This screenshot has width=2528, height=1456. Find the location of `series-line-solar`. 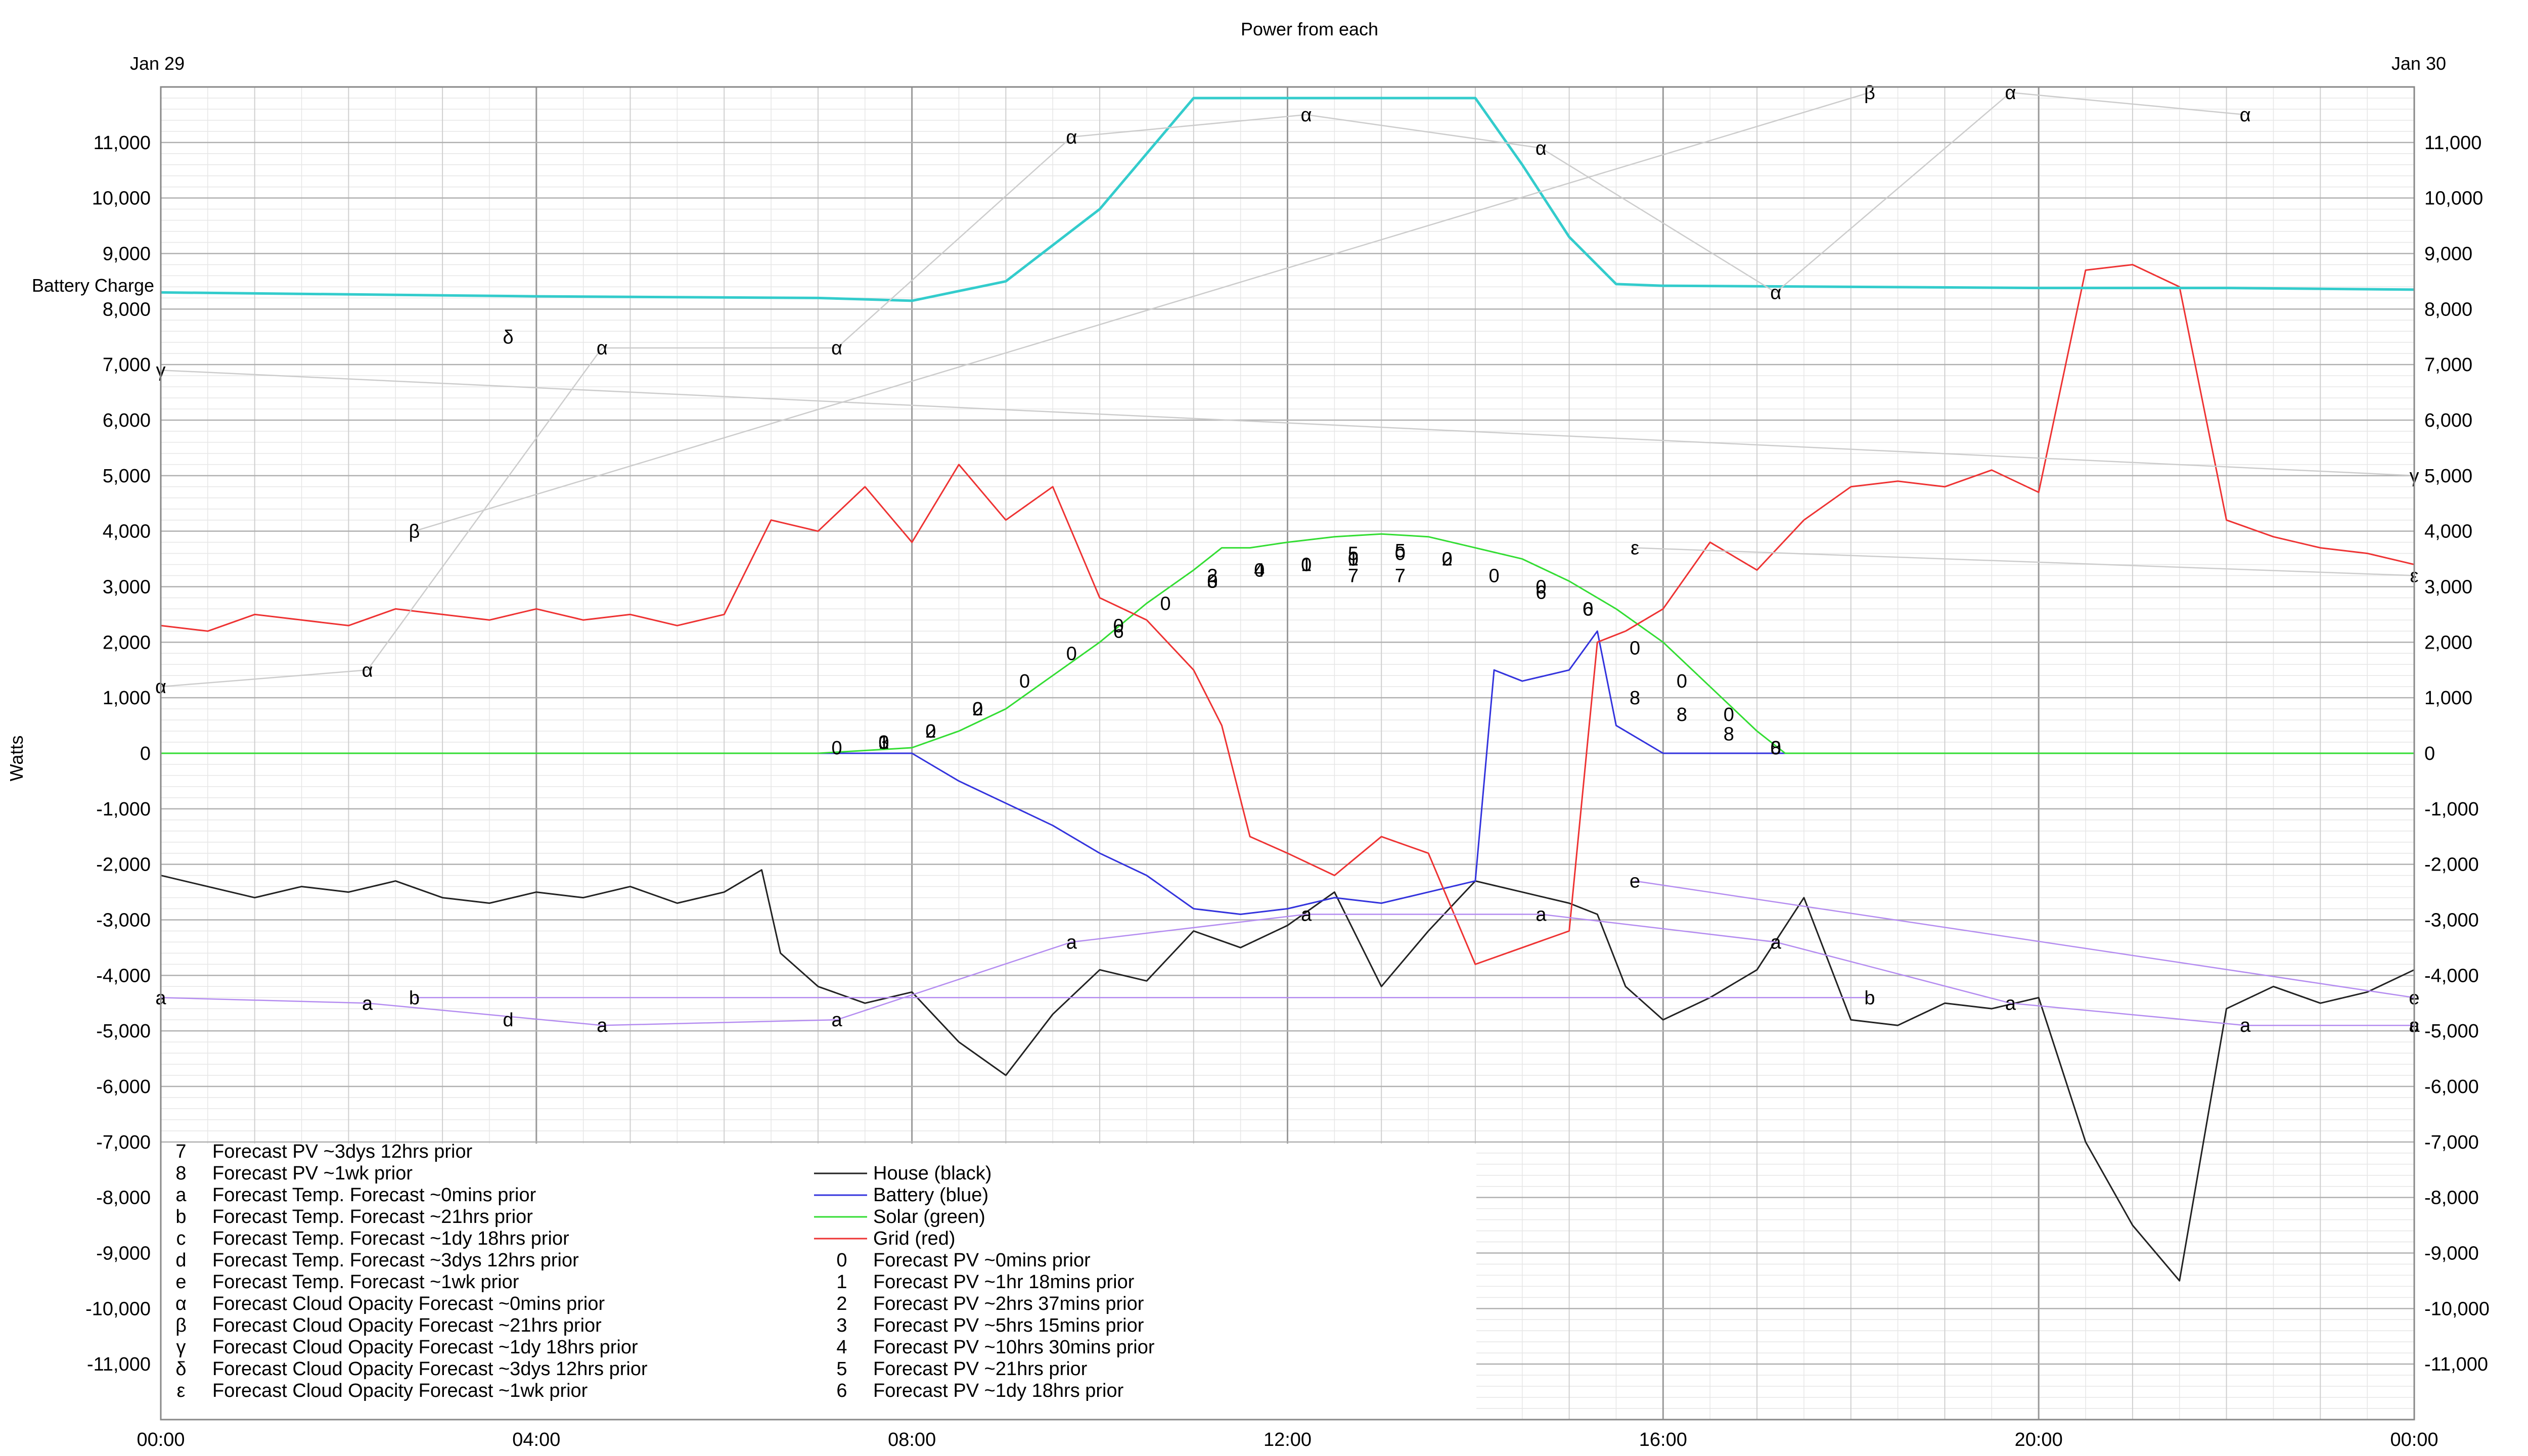

series-line-solar is located at coordinates (1288, 643).